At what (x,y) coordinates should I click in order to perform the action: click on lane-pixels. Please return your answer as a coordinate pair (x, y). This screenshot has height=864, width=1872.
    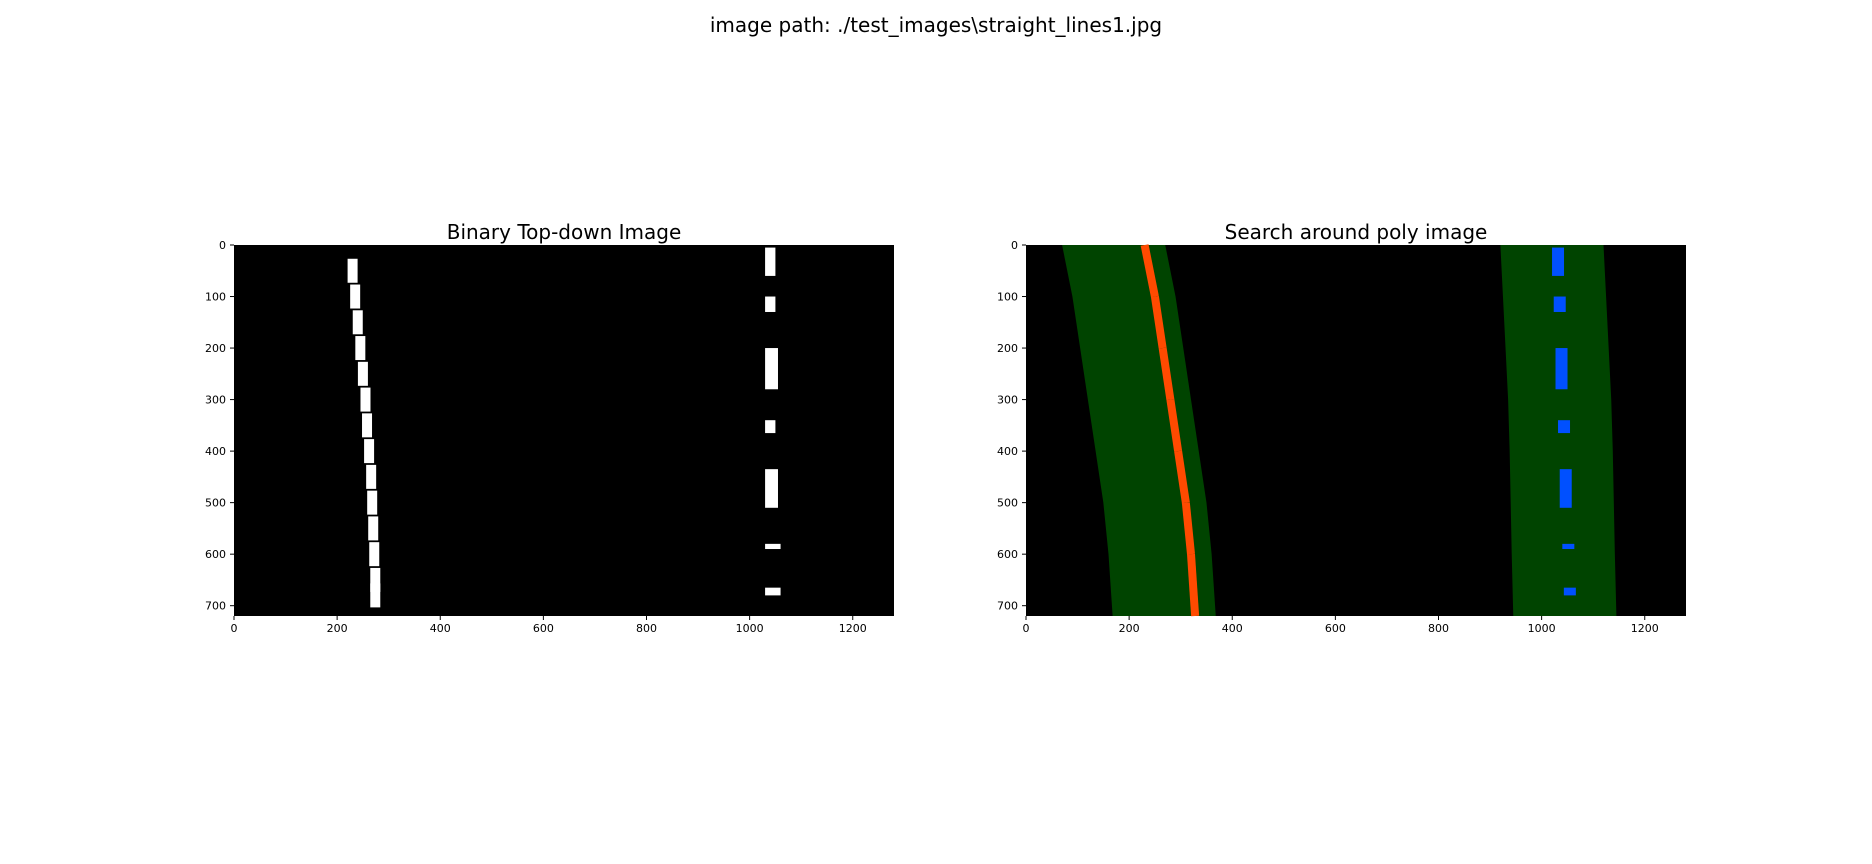
    Looking at the image, I should click on (564, 427).